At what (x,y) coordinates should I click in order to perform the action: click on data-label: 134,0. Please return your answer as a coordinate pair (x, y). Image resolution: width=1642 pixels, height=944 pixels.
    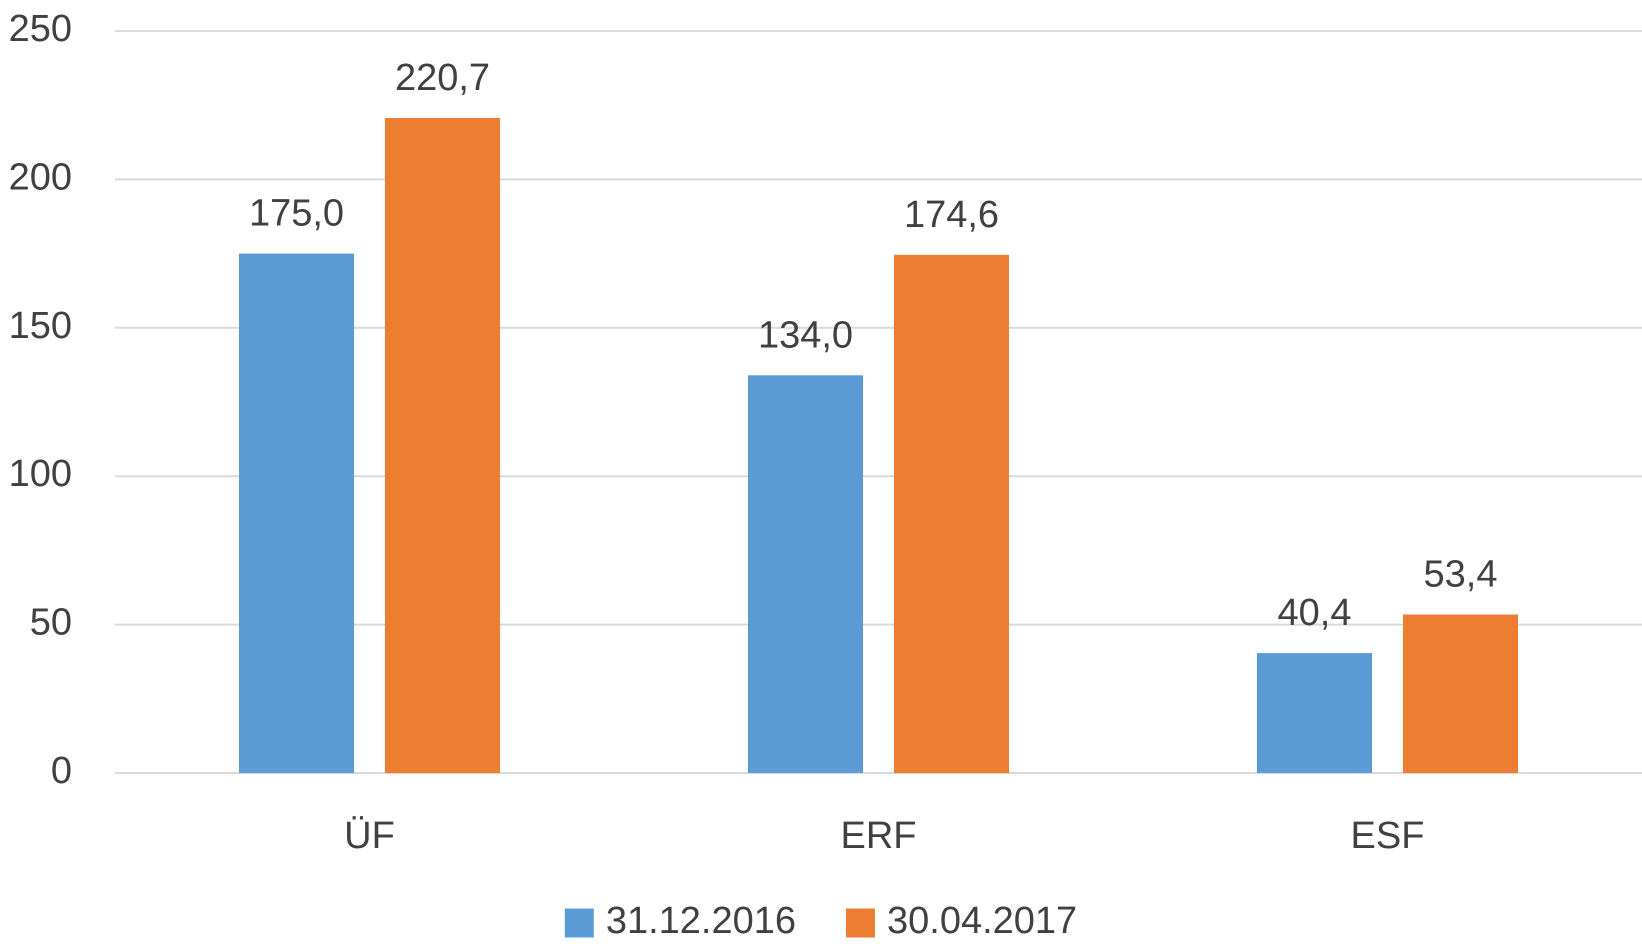
    Looking at the image, I should click on (805, 335).